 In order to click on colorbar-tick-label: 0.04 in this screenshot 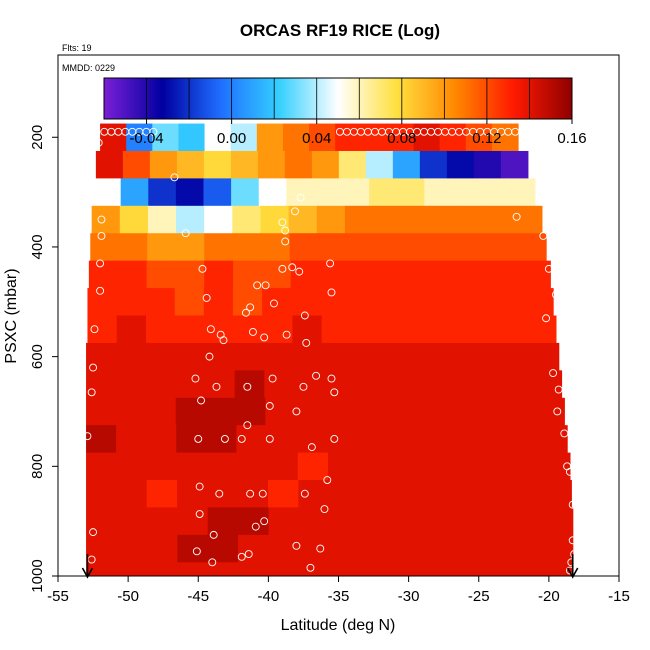, I will do `click(316, 138)`.